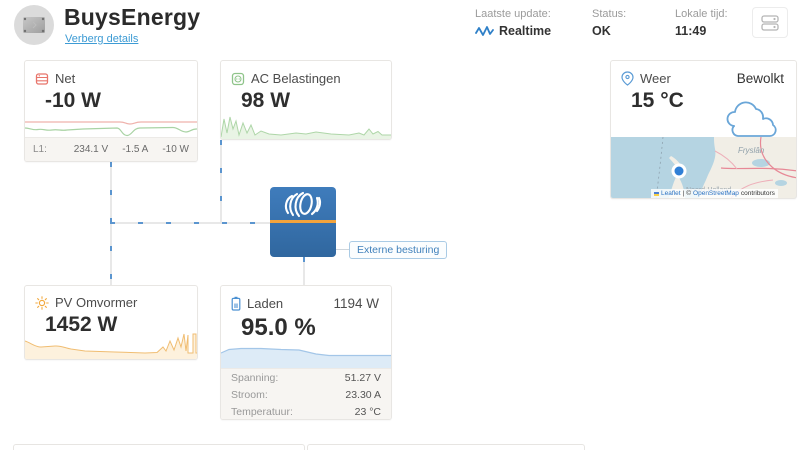 The width and height of the screenshot is (800, 450). I want to click on card-pv-inverter: PV Omvormer 1452 W, so click(111, 322).